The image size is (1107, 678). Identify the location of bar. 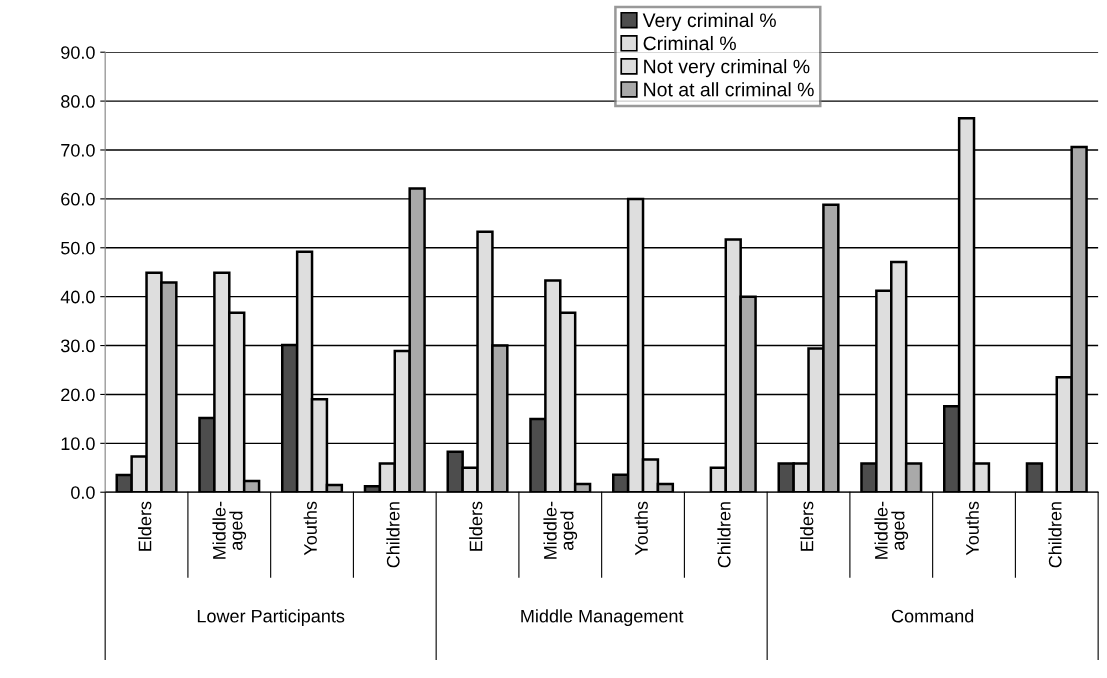
(1034, 477).